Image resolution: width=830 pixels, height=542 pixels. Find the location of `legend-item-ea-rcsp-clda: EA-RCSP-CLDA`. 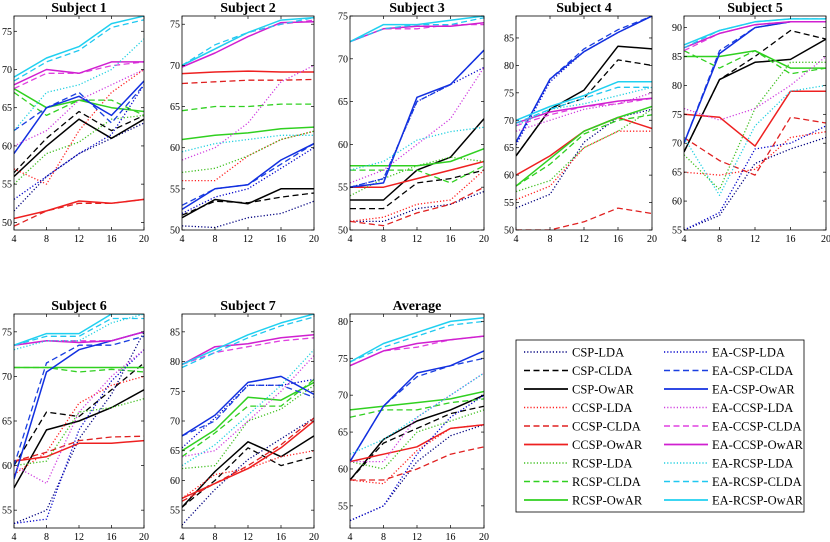

legend-item-ea-rcsp-clda: EA-RCSP-CLDA is located at coordinates (733, 482).